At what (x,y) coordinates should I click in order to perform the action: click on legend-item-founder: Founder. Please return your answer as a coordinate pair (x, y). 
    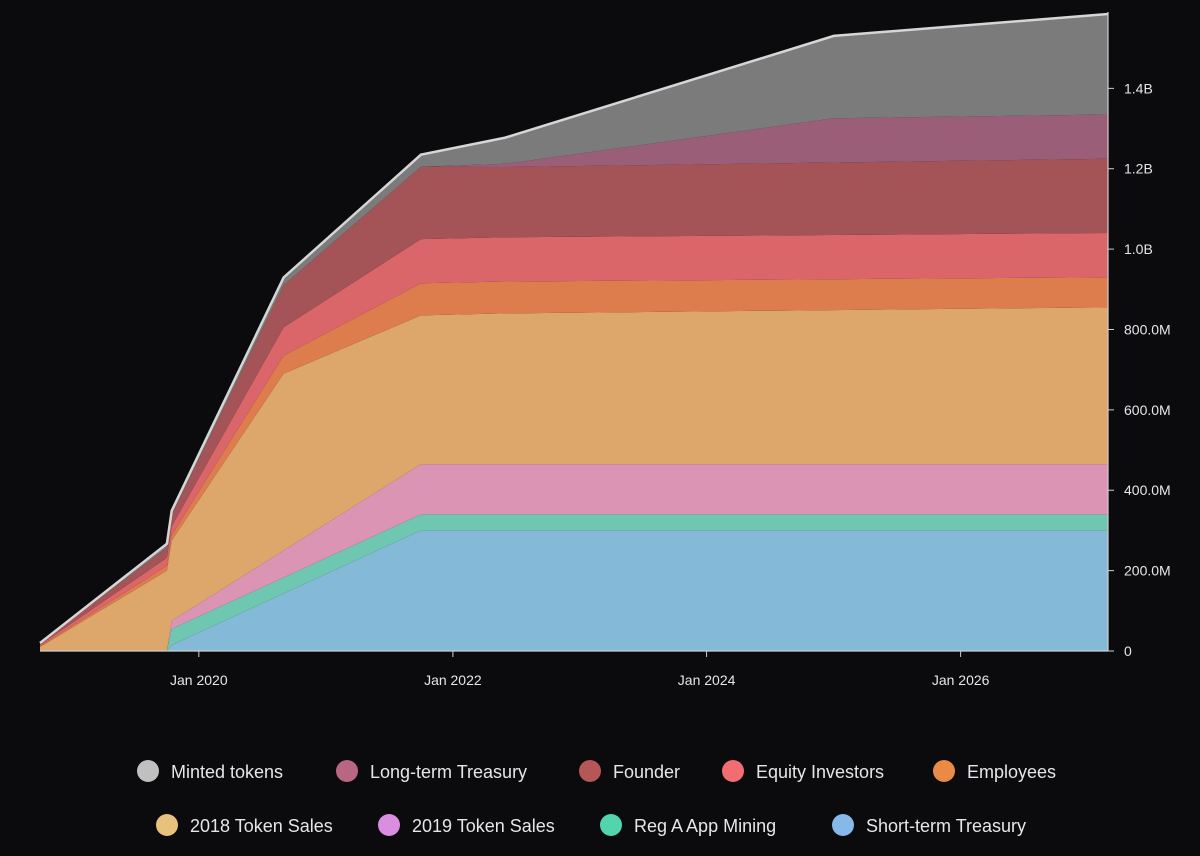
    Looking at the image, I should click on (629, 771).